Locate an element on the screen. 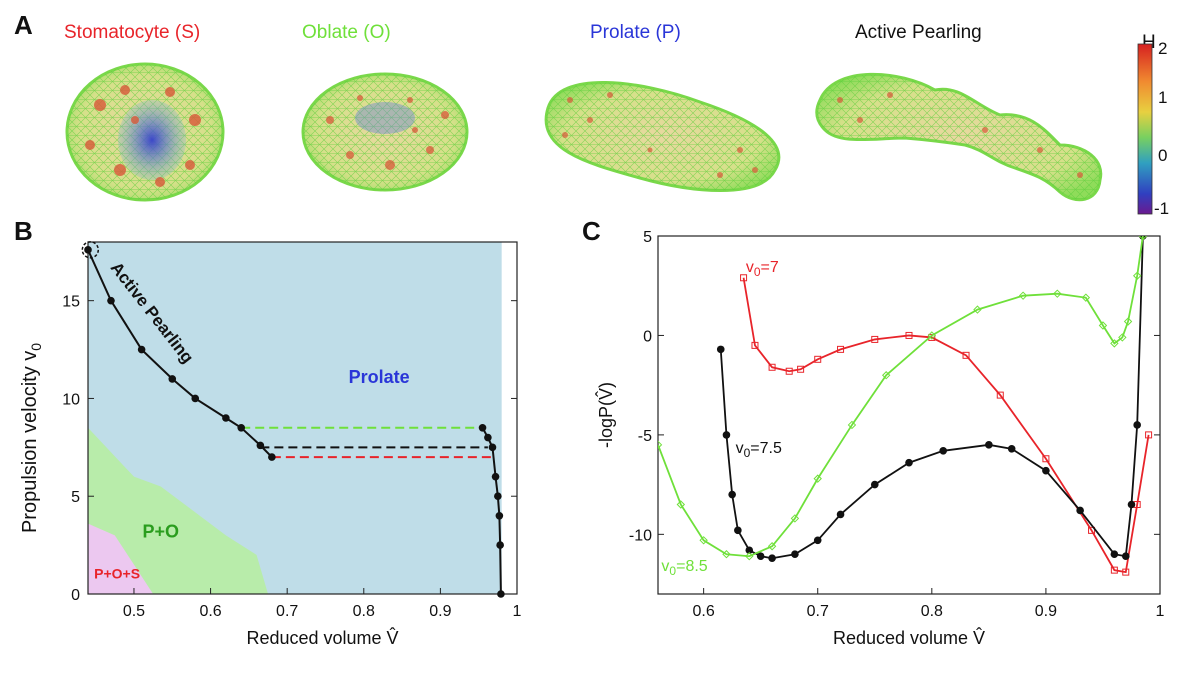 The height and width of the screenshot is (678, 1200). colorbar-tick-0: 0 is located at coordinates (1162, 155).